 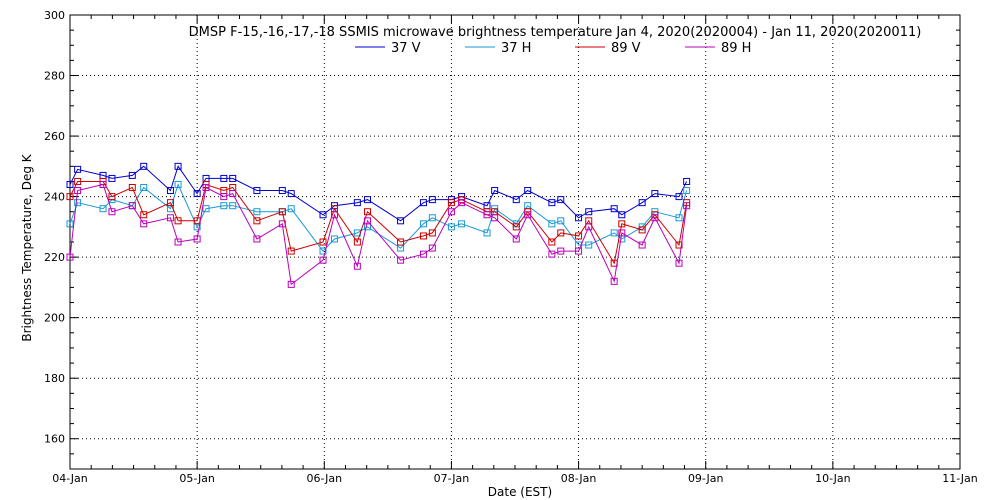 I want to click on legend-item-89-h: 89 H, so click(x=718, y=48).